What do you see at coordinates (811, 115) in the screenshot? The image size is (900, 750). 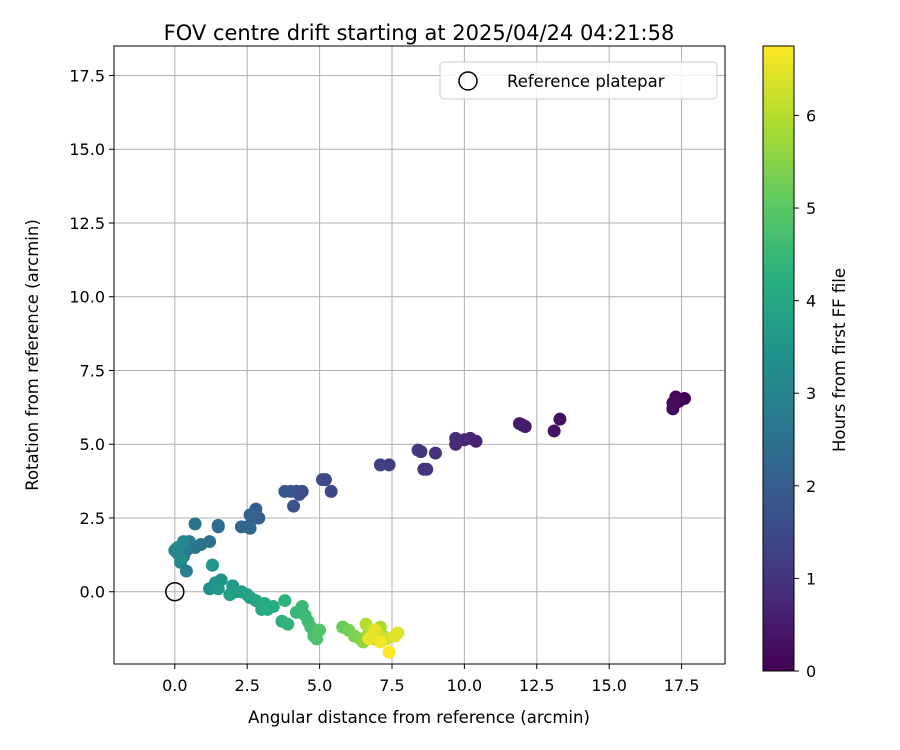 I see `colorbar-tick-label: 6` at bounding box center [811, 115].